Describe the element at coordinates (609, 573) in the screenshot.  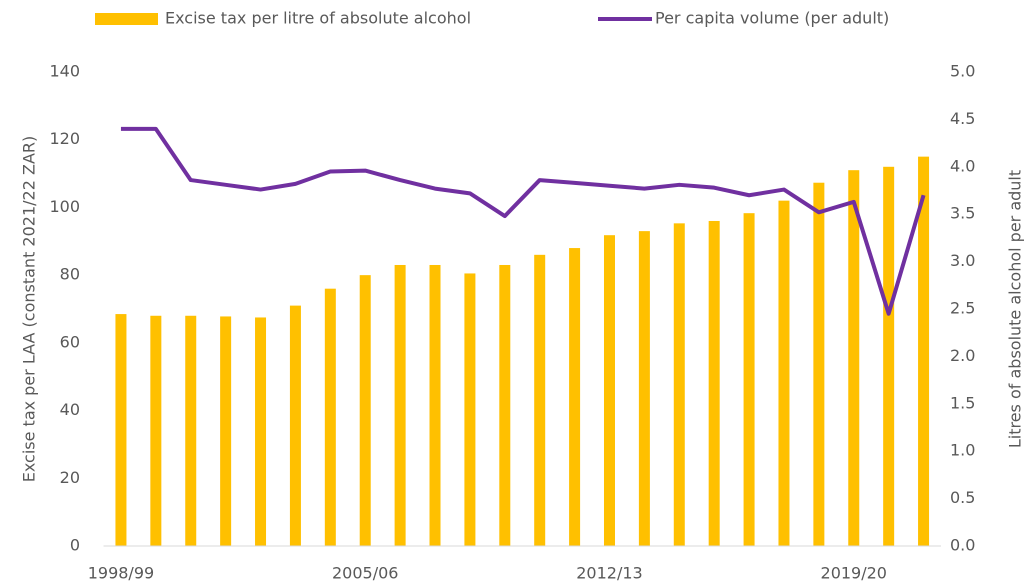
I see `x-tick-label: 2012/13` at that location.